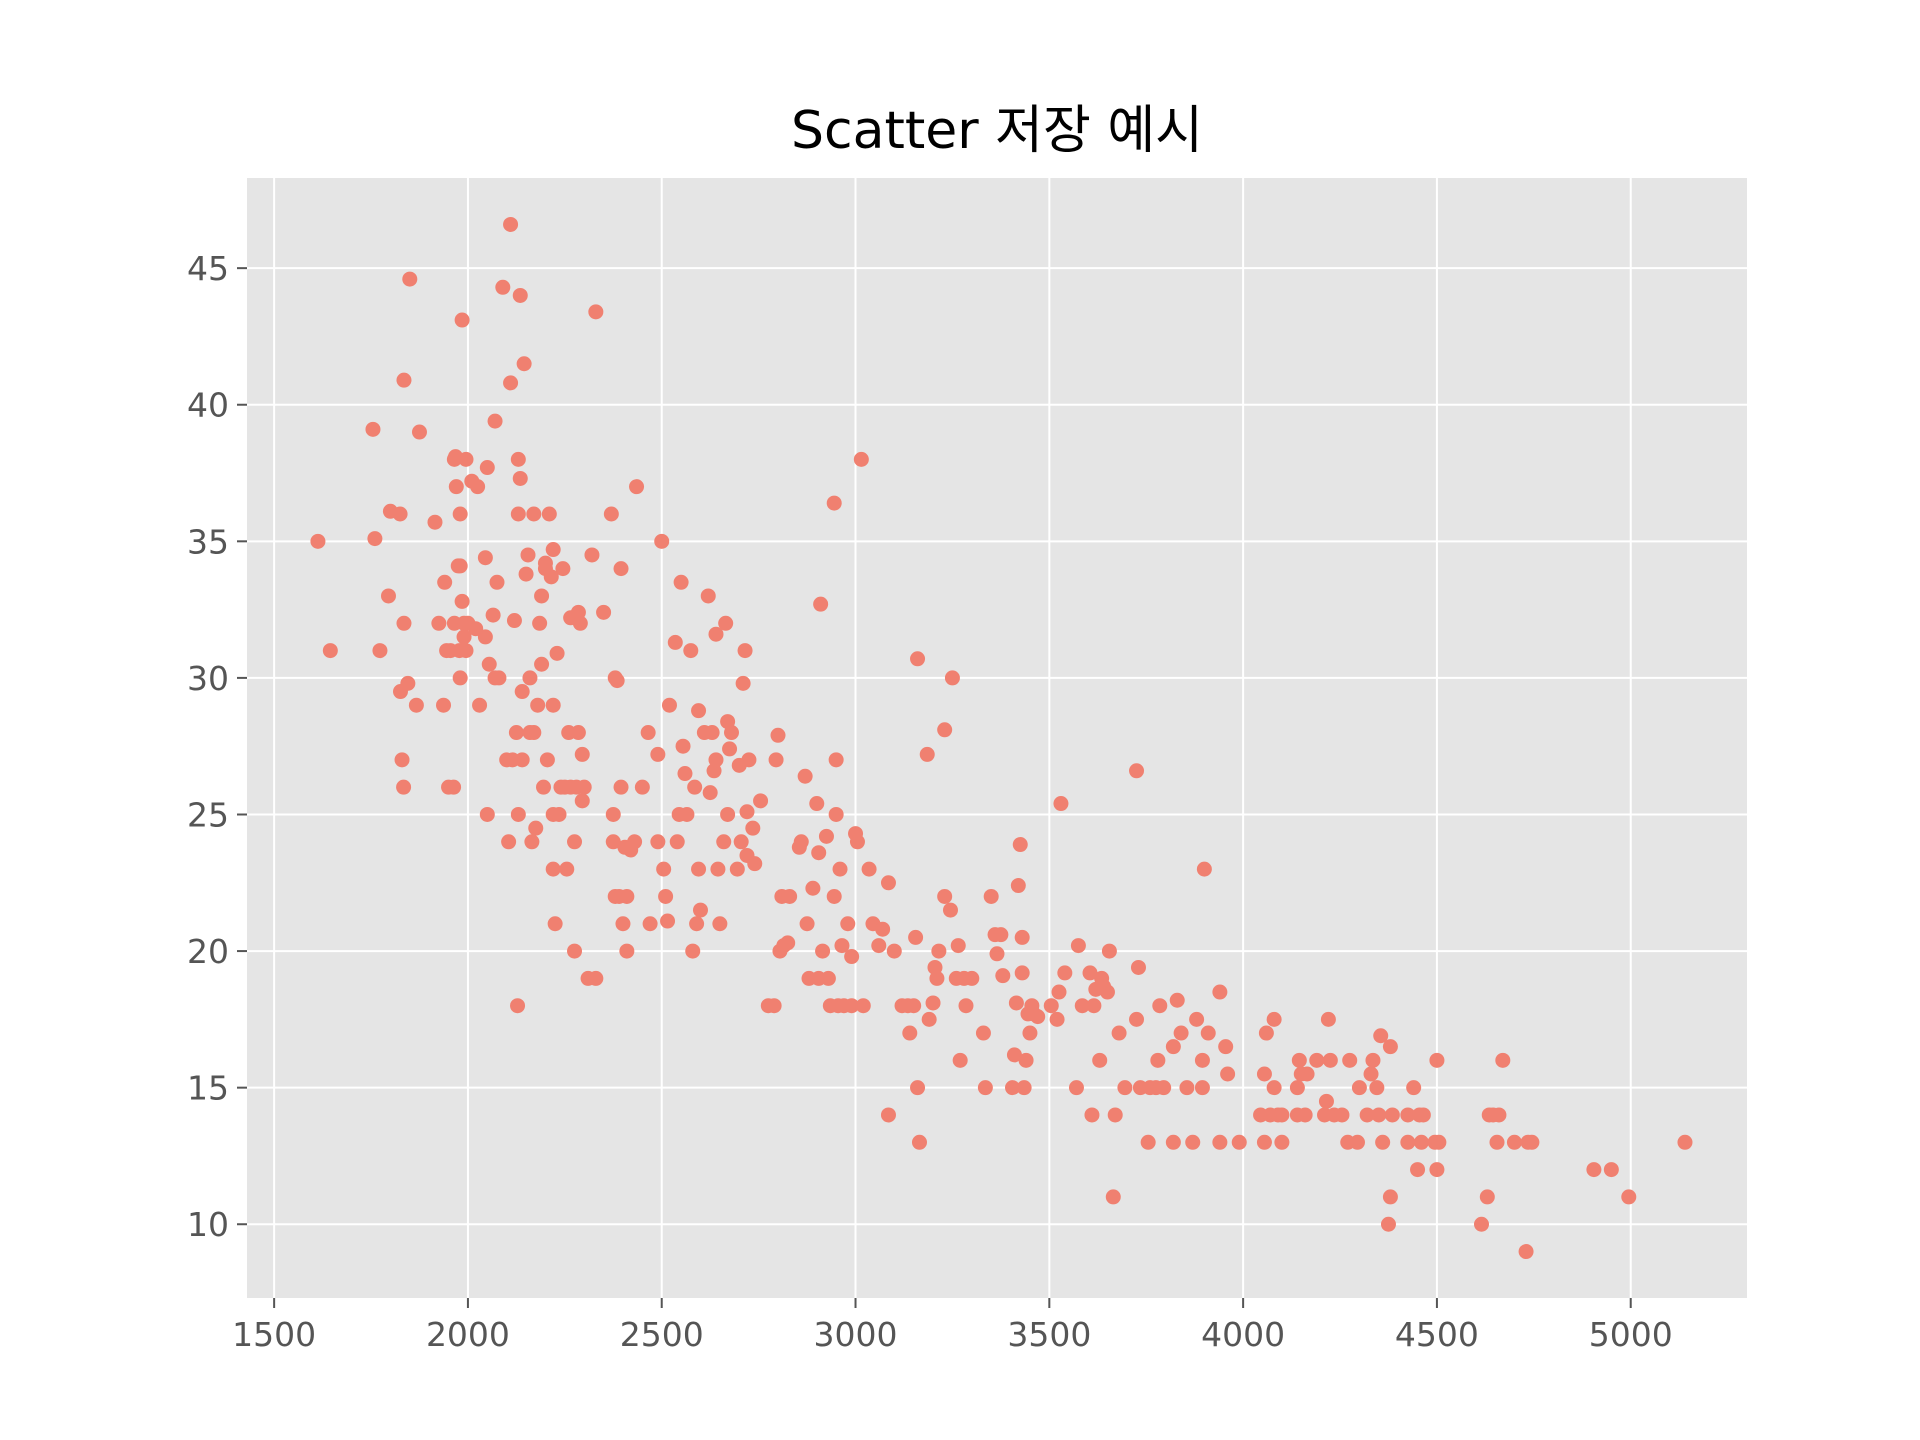  Describe the element at coordinates (208, 1088) in the screenshot. I see `y-tick-label: 15` at that location.